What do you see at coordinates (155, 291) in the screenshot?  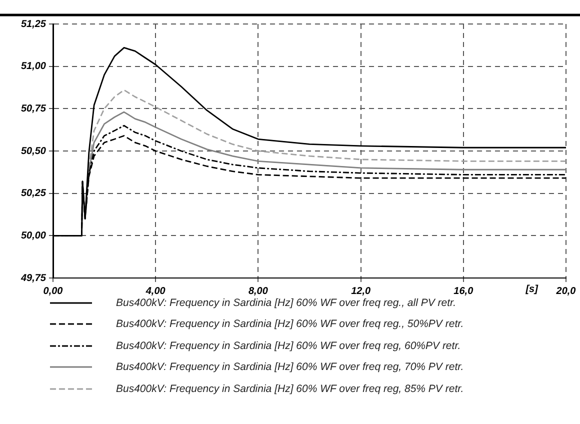 I see `x-tick-label: 4,00` at bounding box center [155, 291].